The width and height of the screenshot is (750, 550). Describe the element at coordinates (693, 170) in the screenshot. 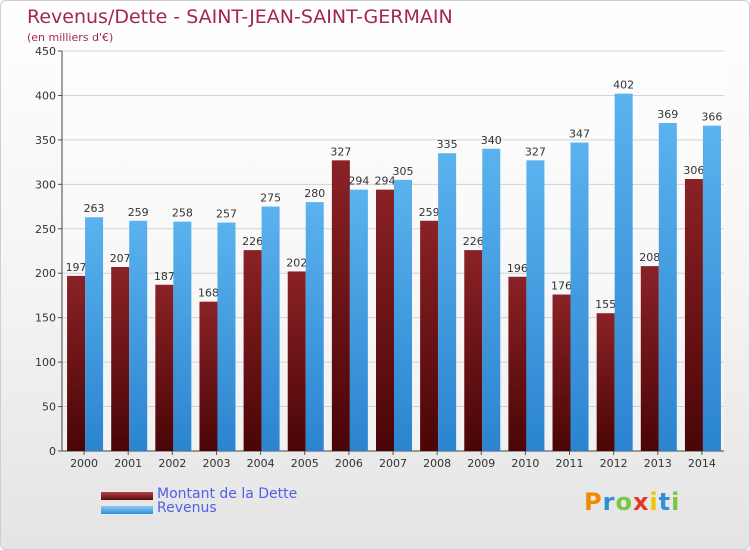

I see `data-label-dette: 306` at that location.